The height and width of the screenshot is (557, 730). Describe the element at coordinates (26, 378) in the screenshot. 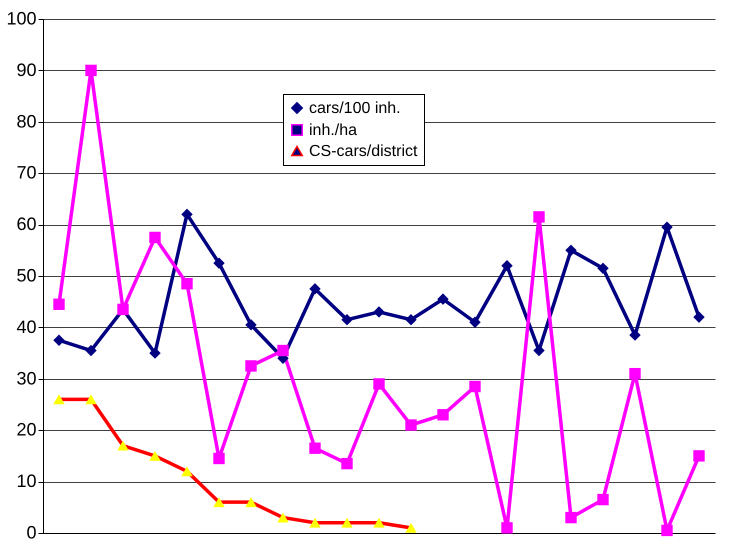

I see `y-tick-label: 30` at that location.